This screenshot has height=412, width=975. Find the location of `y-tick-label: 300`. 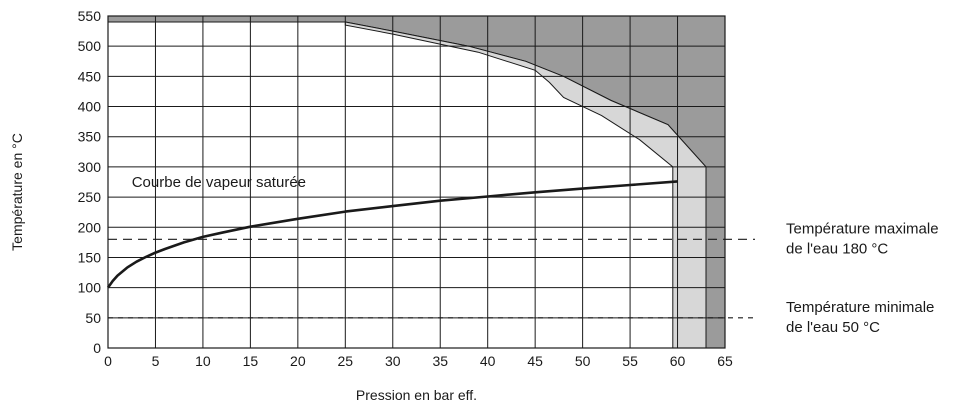

y-tick-label: 300 is located at coordinates (90, 167).